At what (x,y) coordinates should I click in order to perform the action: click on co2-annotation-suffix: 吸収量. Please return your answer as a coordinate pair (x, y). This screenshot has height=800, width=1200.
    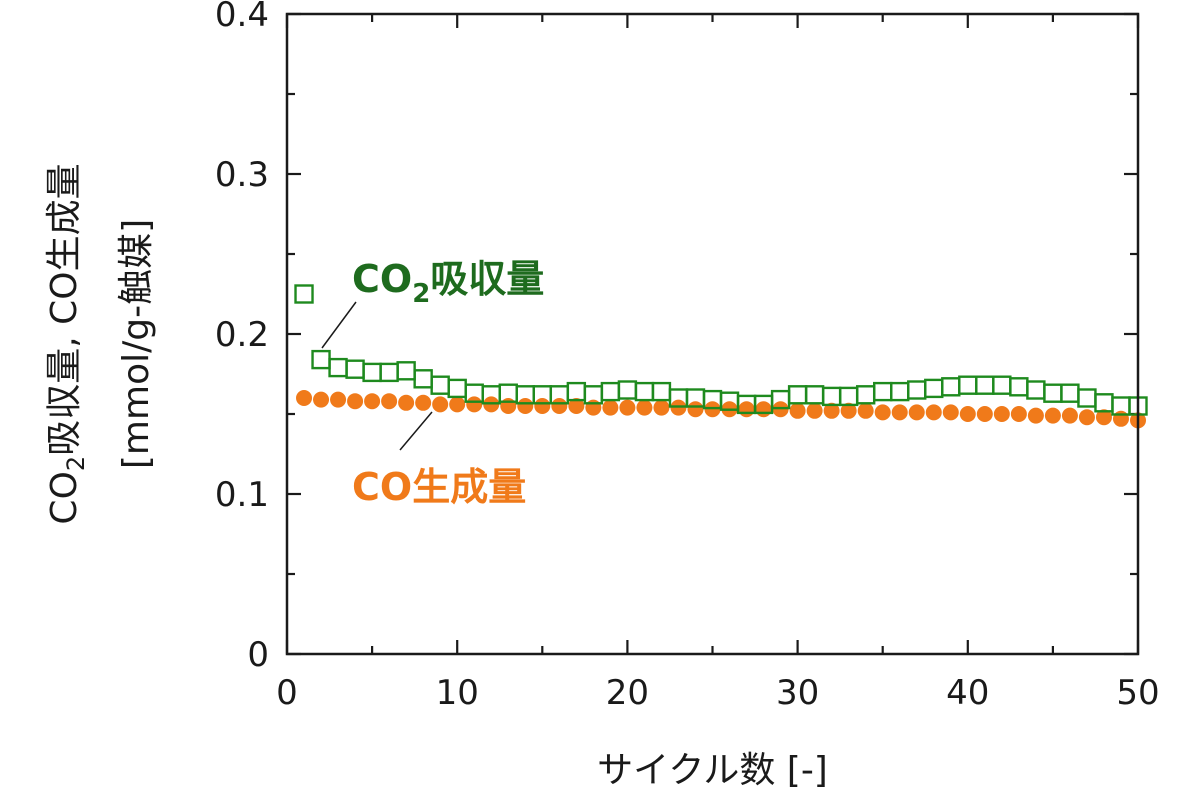
    Looking at the image, I should click on (487, 279).